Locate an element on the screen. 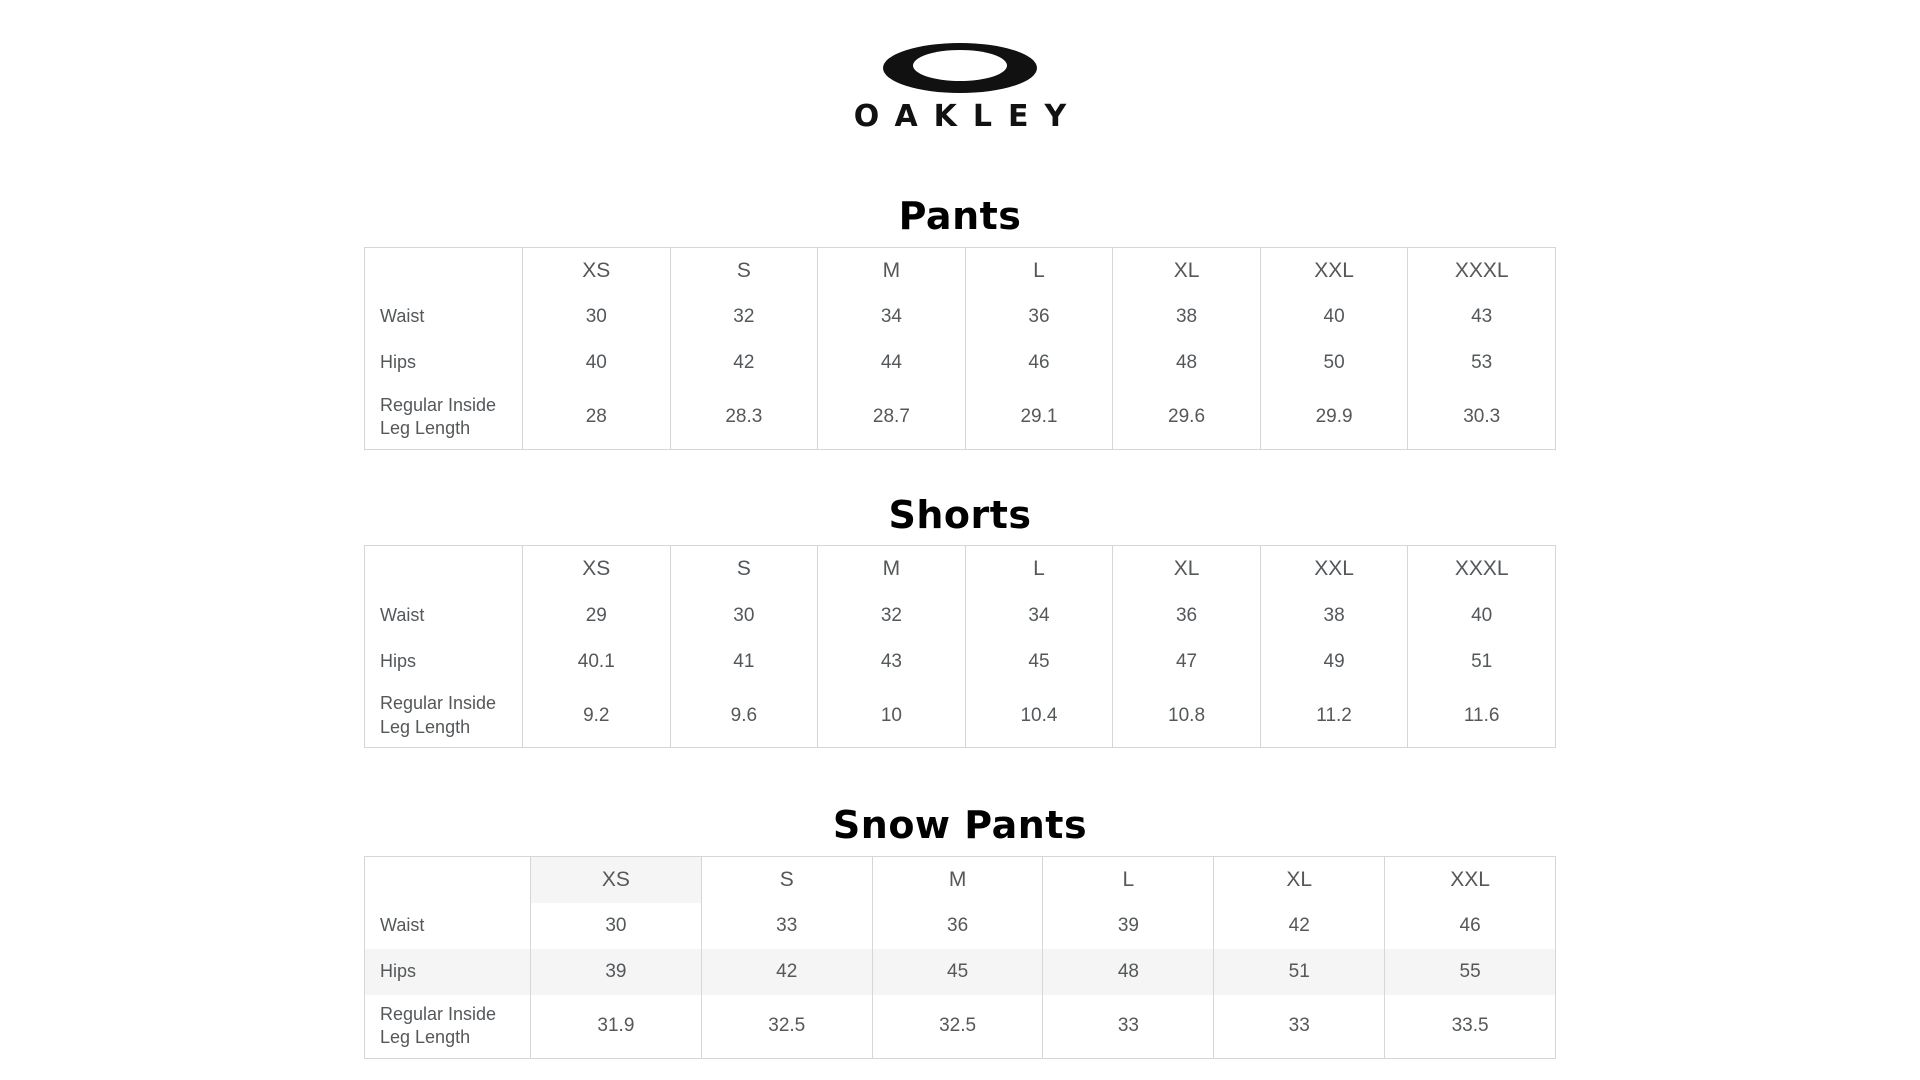 The width and height of the screenshot is (1920, 1080). size-value-cell: 30.3 is located at coordinates (1481, 418).